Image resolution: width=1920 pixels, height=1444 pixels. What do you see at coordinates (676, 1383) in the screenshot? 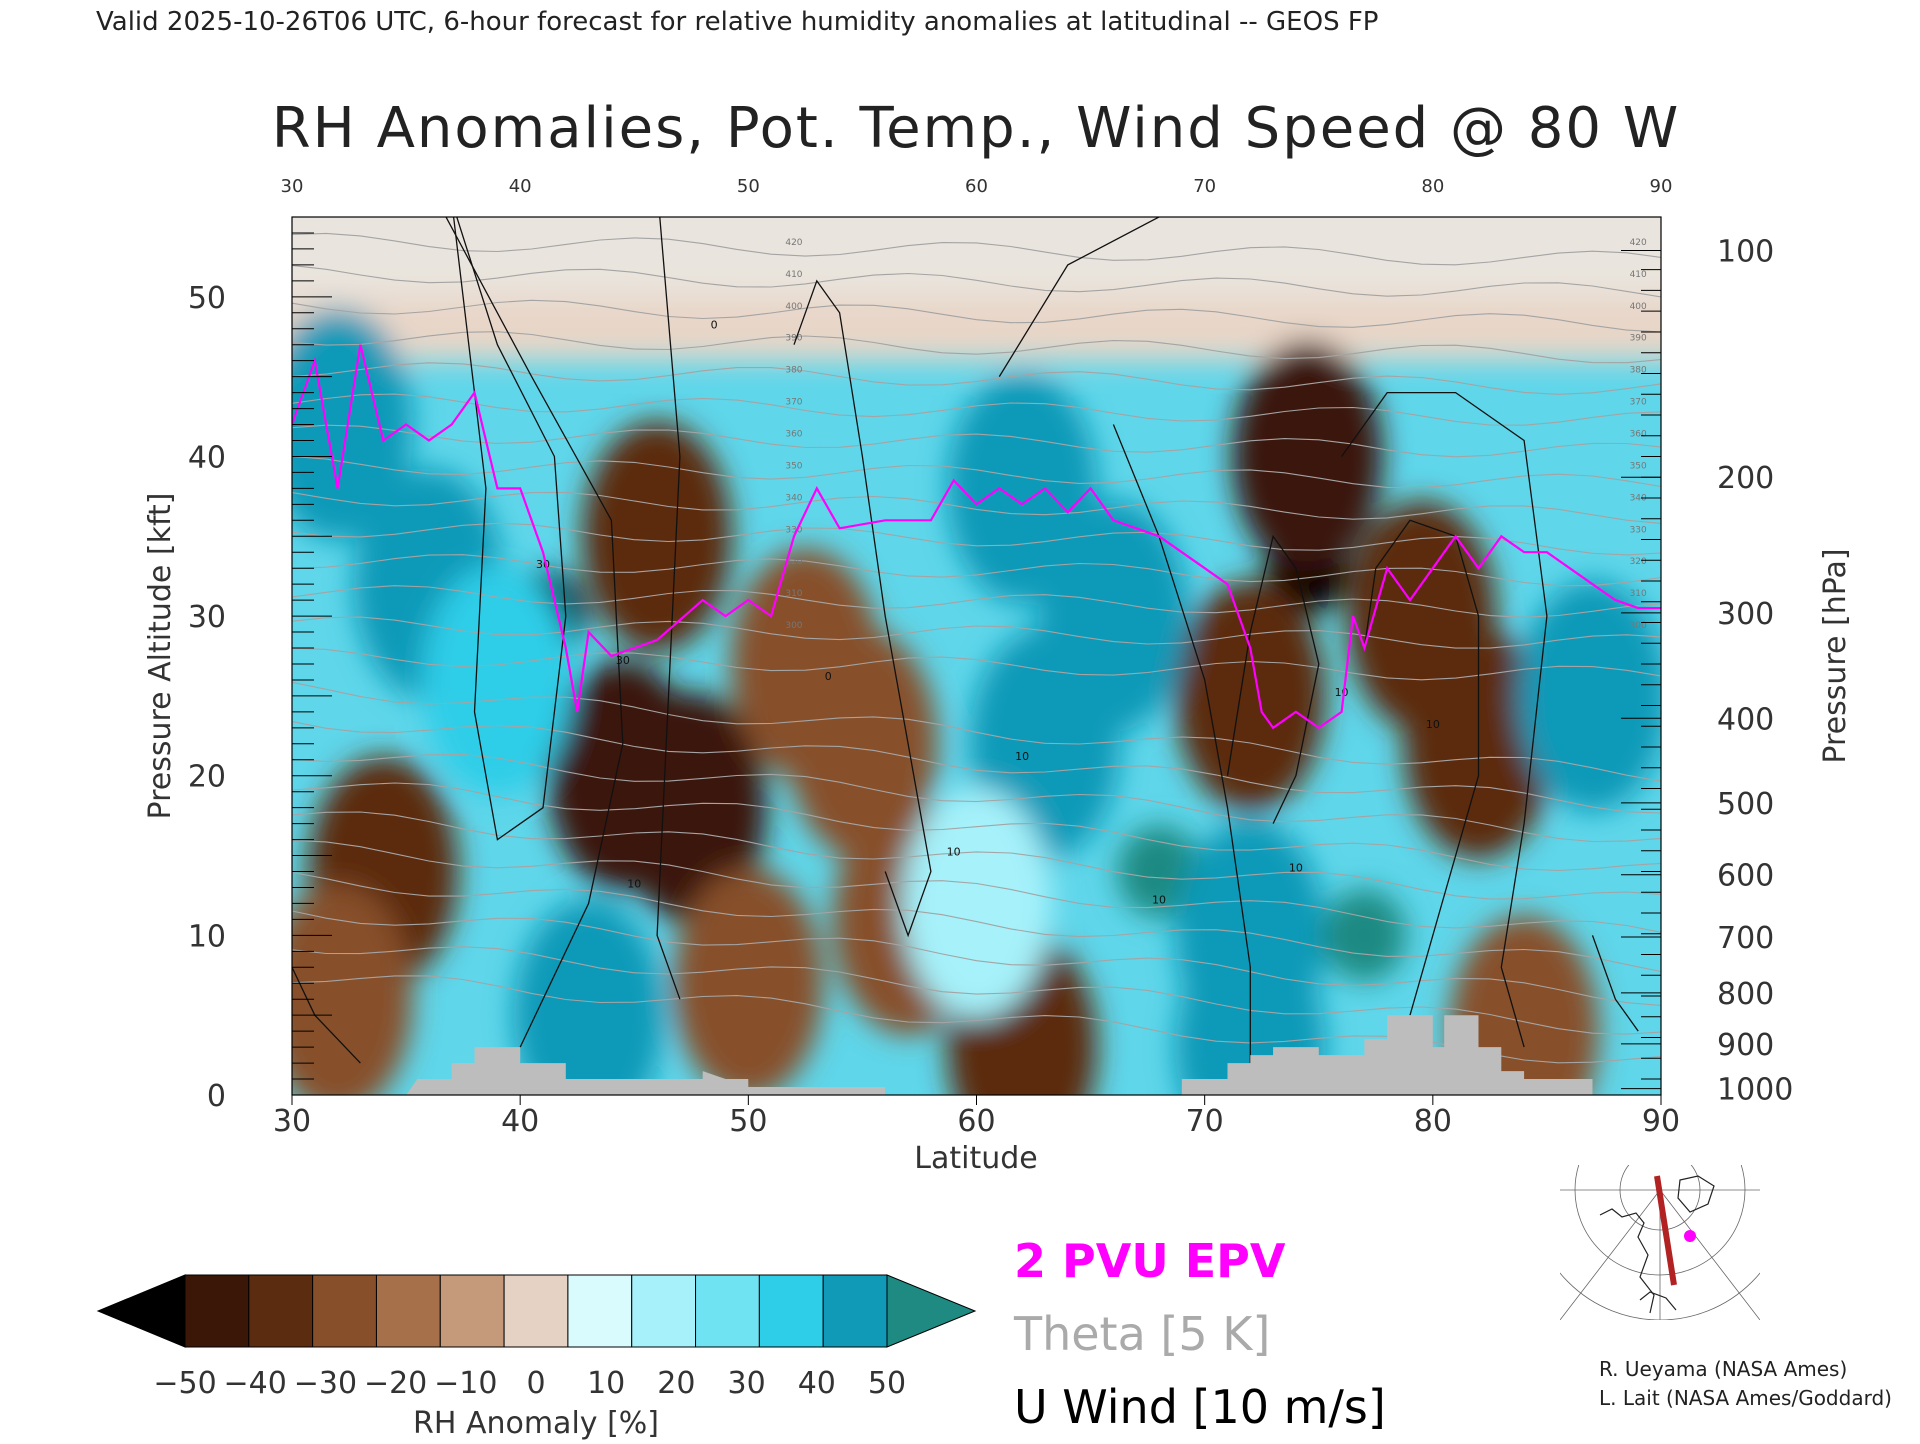
I see `colorbar-tick-label: 20` at bounding box center [676, 1383].